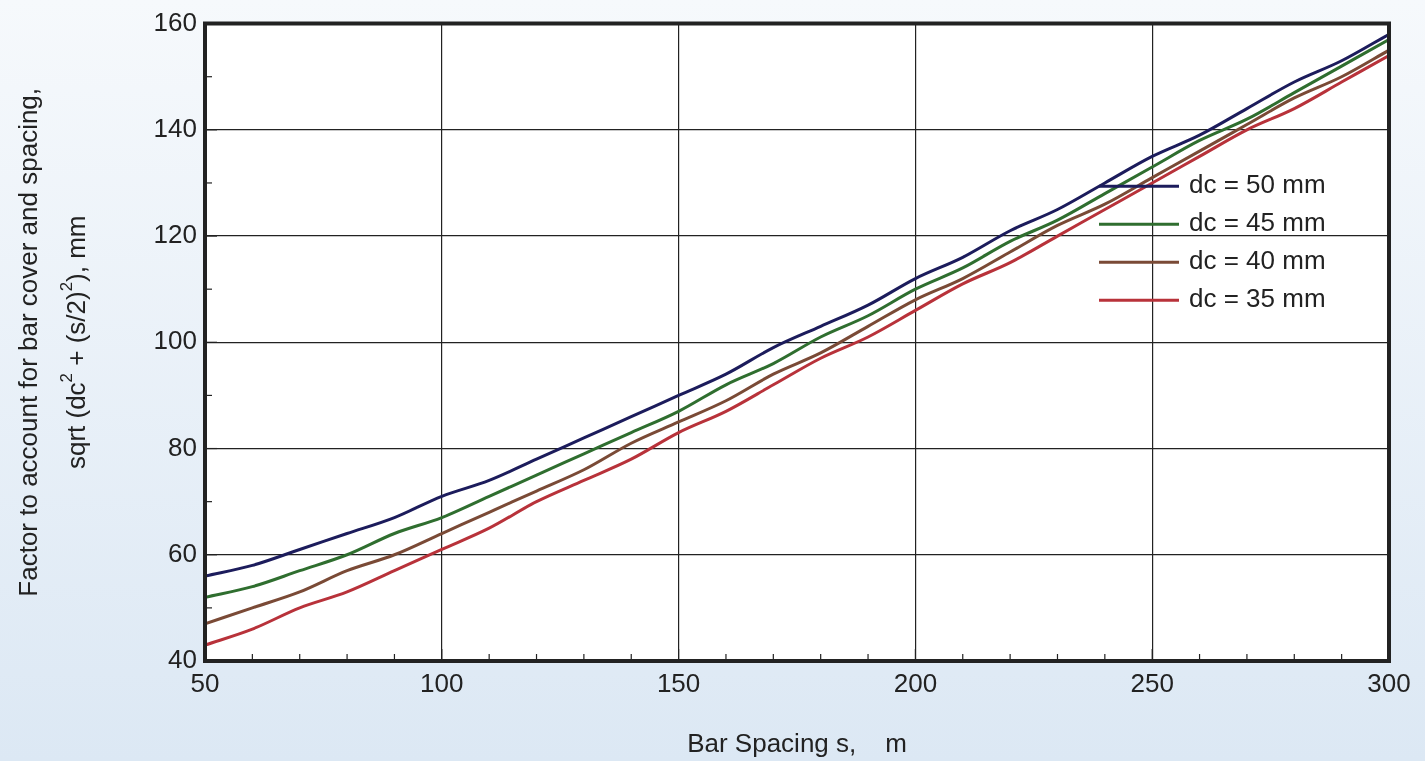 This screenshot has width=1425, height=761. I want to click on y-tick-label: 60, so click(182, 552).